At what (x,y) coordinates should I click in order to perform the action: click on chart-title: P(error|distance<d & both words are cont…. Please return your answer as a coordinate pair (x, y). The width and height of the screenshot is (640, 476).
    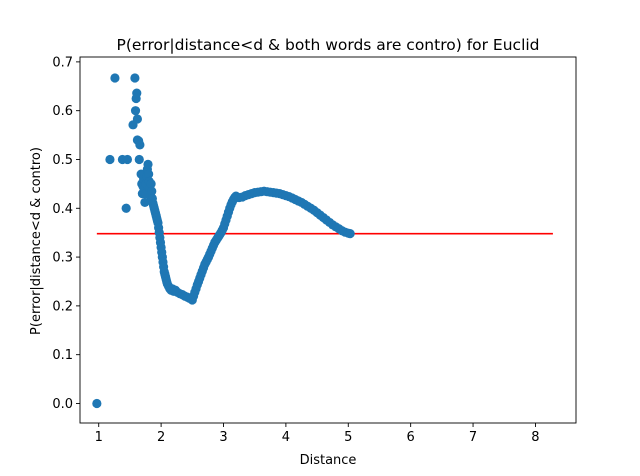
    Looking at the image, I should click on (327, 45).